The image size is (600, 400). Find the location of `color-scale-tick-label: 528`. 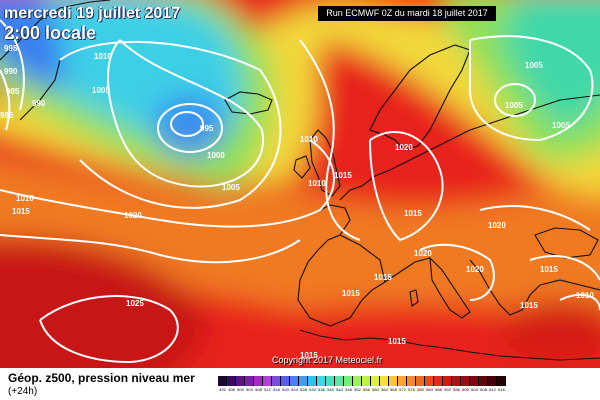

color-scale-tick-label: 528 is located at coordinates (303, 389).